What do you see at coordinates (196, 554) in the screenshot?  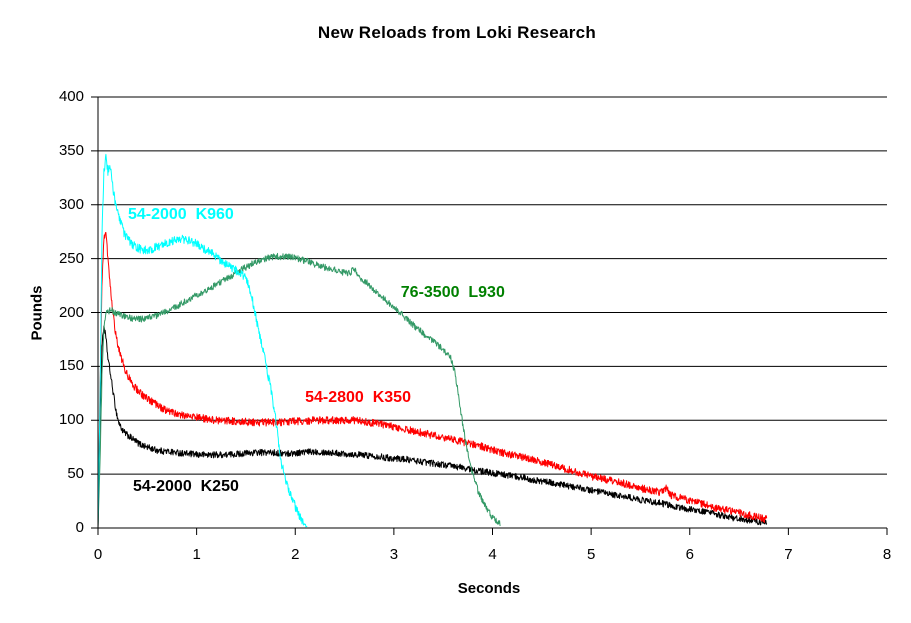 I see `x-tick-label: 1` at bounding box center [196, 554].